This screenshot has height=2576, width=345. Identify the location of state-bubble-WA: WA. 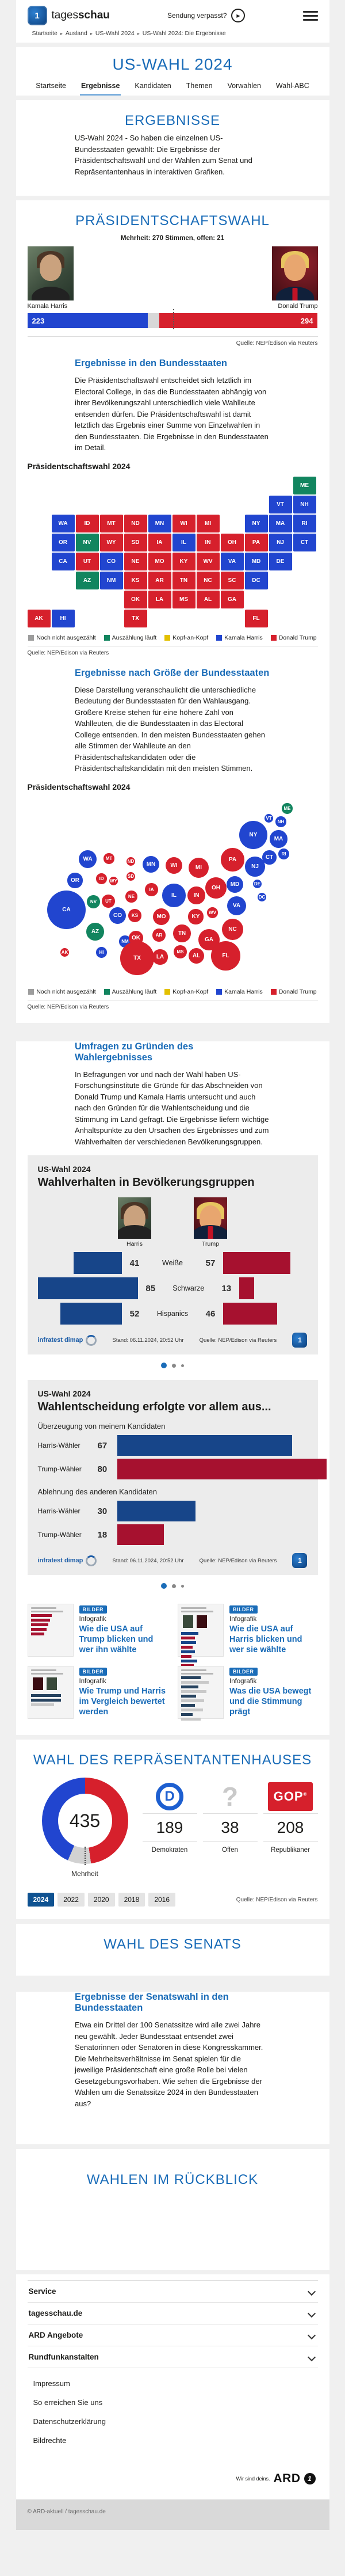
(87, 860).